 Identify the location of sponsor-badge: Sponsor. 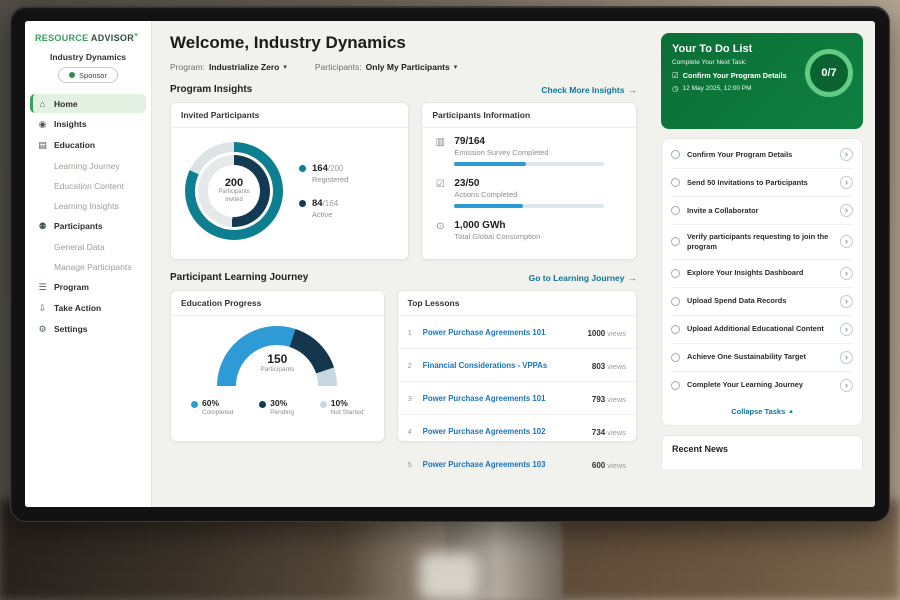
(88, 75).